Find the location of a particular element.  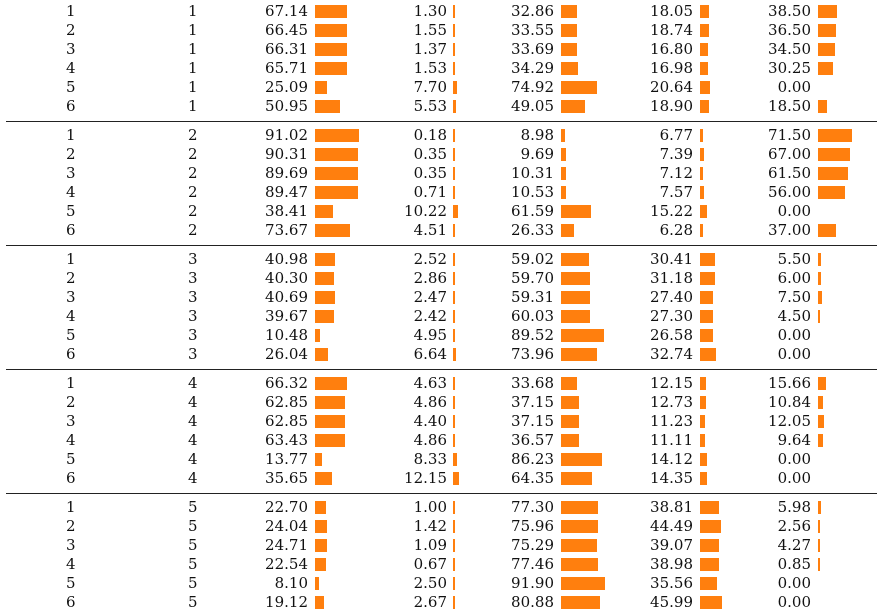

value-cell-col1: 89.47 is located at coordinates (286, 192).